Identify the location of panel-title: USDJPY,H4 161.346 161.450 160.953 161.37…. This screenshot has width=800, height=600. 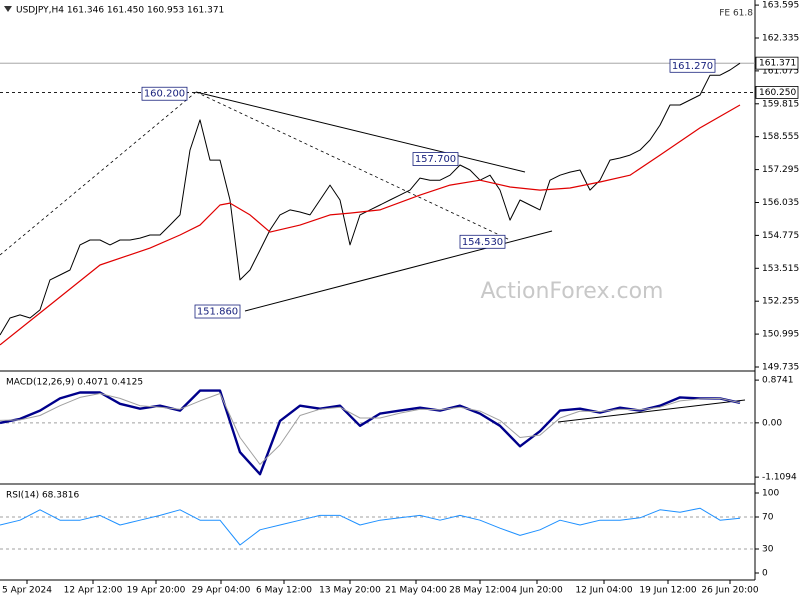
(120, 11).